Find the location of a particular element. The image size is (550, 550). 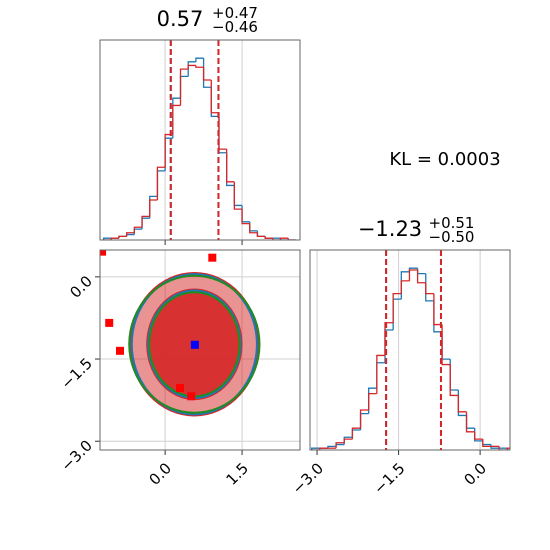

kl-annotation: KL = 0.0003 is located at coordinates (444, 159).